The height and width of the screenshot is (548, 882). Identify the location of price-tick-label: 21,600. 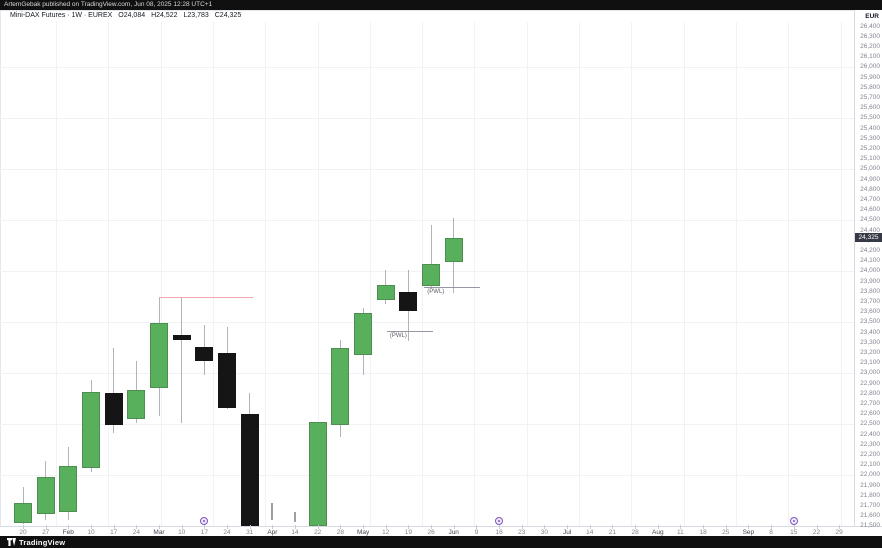
(870, 516).